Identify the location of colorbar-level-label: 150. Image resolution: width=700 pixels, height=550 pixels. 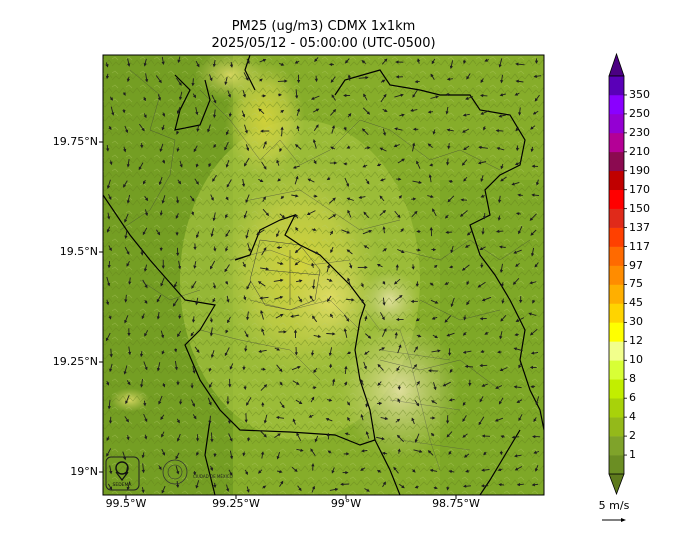
(639, 208).